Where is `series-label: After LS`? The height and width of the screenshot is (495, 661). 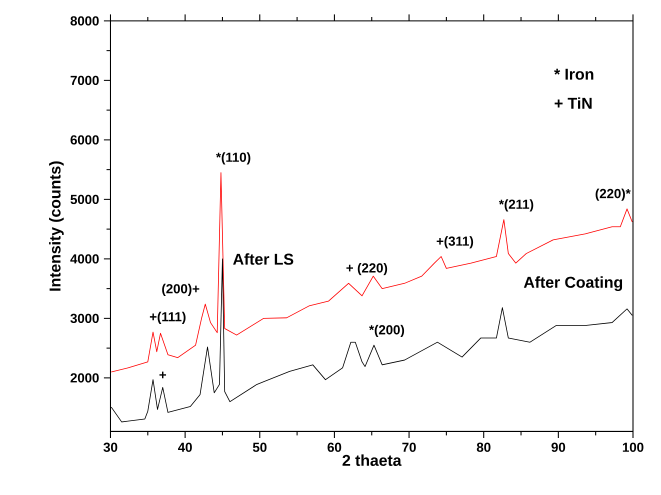
series-label: After LS is located at coordinates (263, 259).